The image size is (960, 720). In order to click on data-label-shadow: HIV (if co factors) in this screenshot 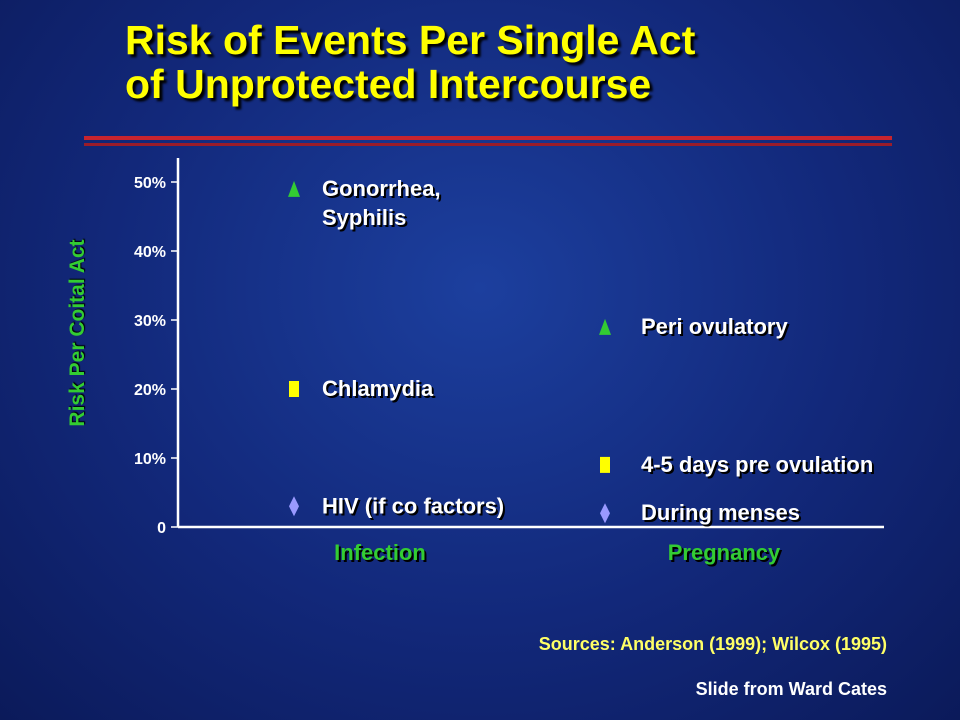, I will do `click(415, 507)`.